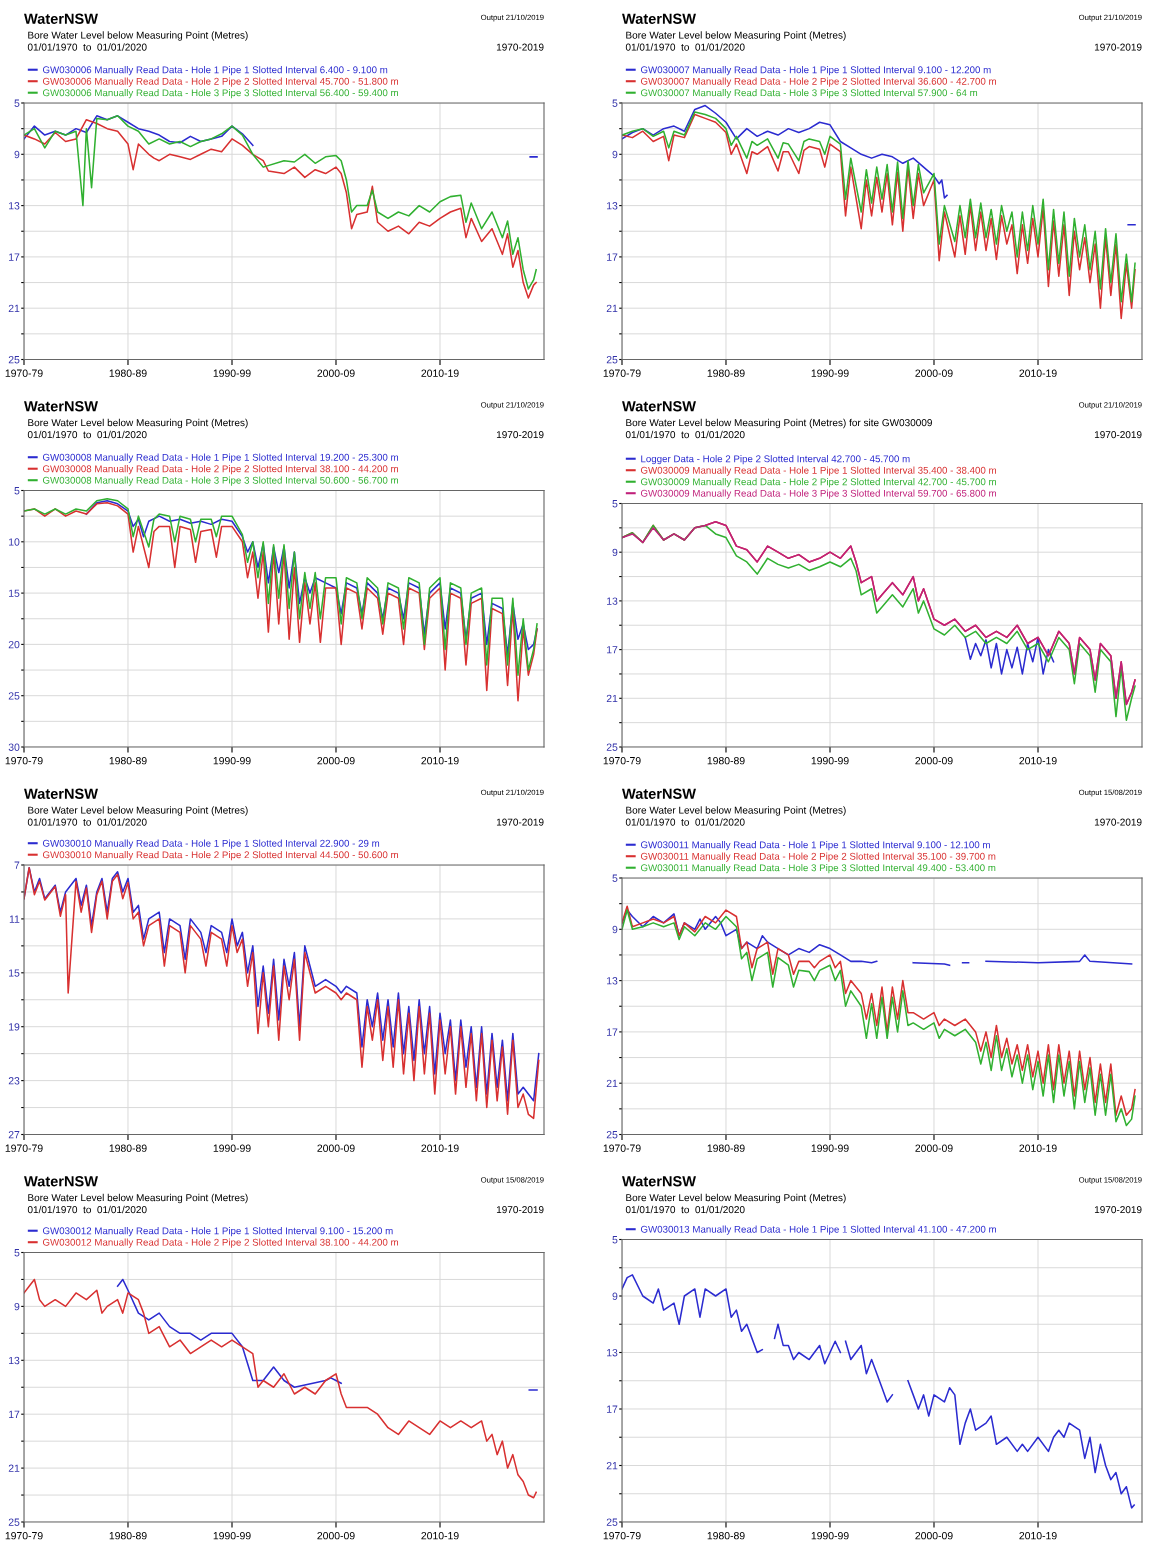 Image resolution: width=1153 pixels, height=1550 pixels. Describe the element at coordinates (815, 71) in the screenshot. I see `legend-label: GW030007 Manually Read Data - Hole 1 Pipe 1 Slotted Interval 9.100 - 12.200 m` at that location.